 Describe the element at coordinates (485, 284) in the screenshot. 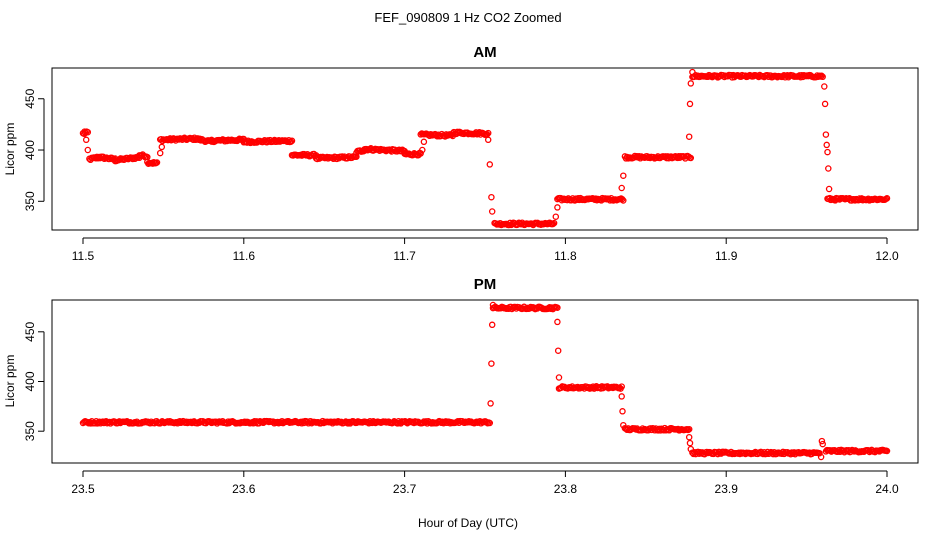

I see `panel-pm-title: PM` at that location.